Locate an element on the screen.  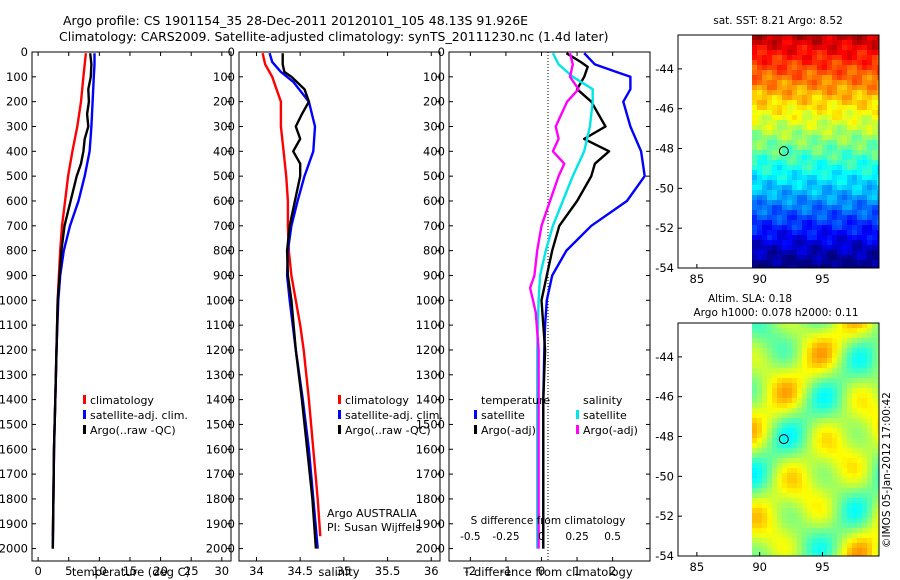
legend-label: satellite-adj. clim. is located at coordinates (394, 415).